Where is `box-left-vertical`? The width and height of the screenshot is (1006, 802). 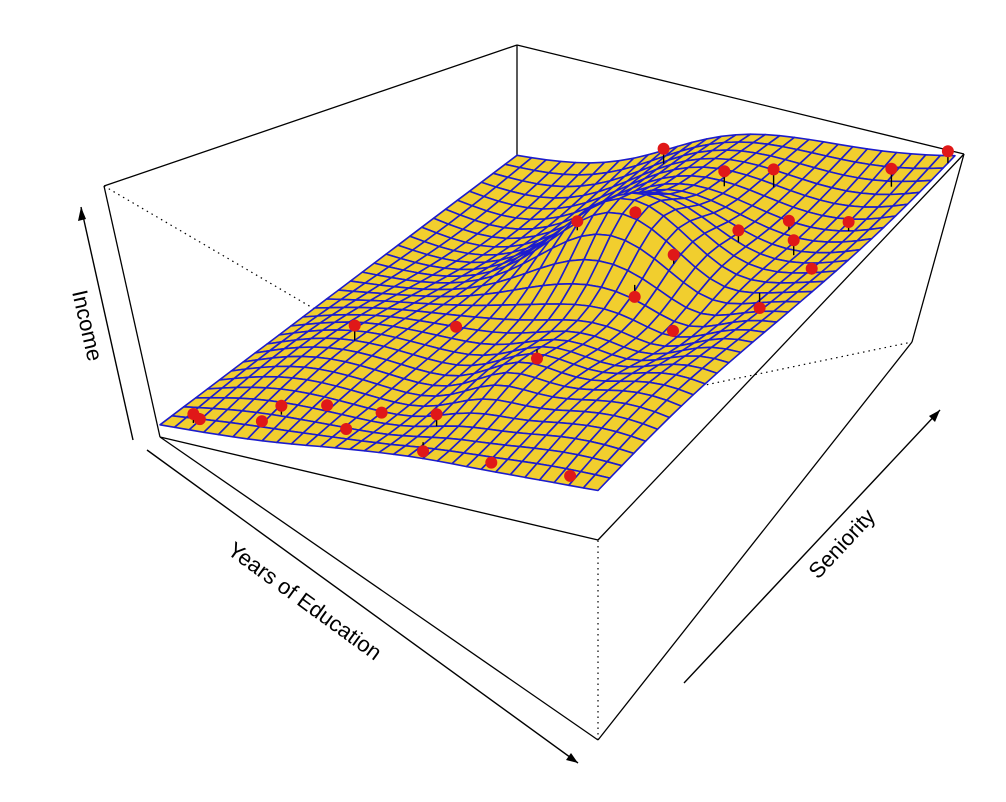
box-left-vertical is located at coordinates (132, 311).